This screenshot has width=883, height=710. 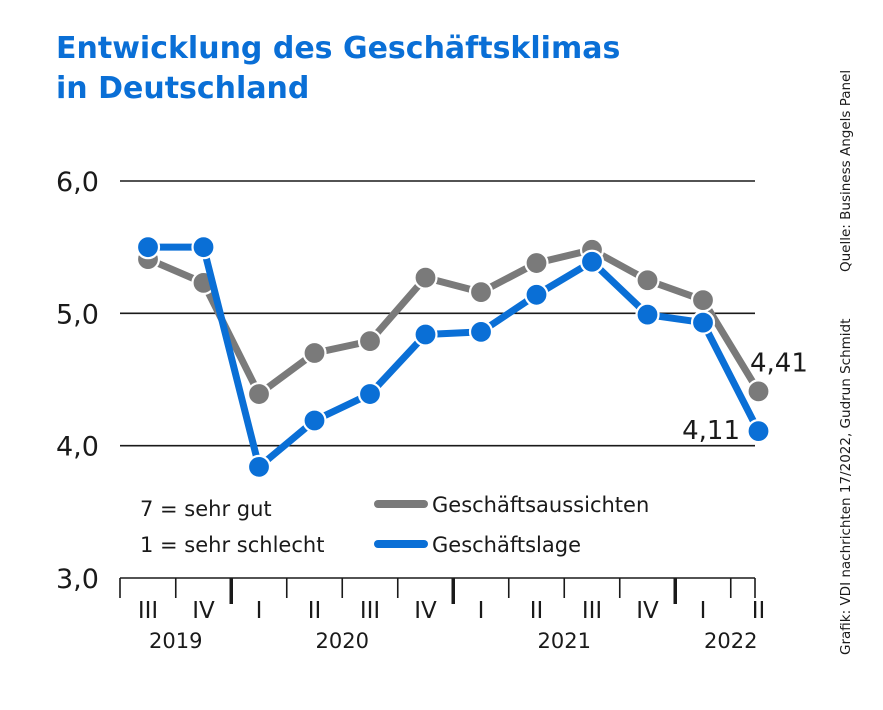 What do you see at coordinates (77, 579) in the screenshot?
I see `y-tick-label: 3,0` at bounding box center [77, 579].